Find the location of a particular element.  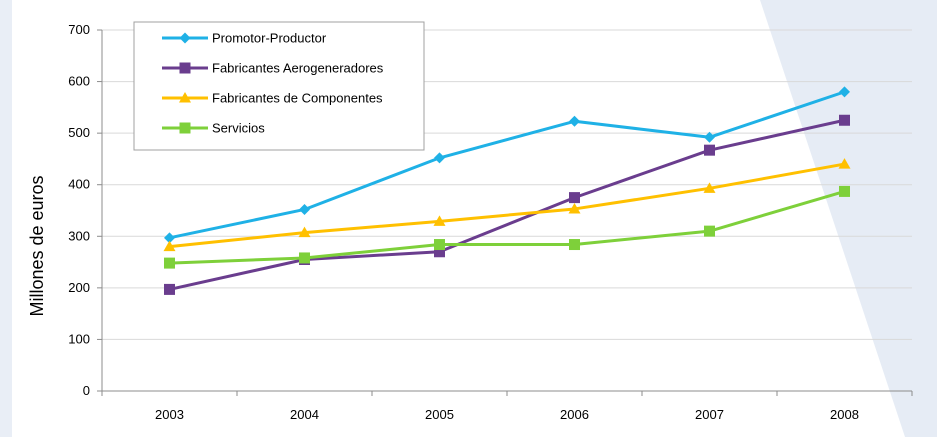

legend-item: Fabricantes de Componentes is located at coordinates (272, 98).